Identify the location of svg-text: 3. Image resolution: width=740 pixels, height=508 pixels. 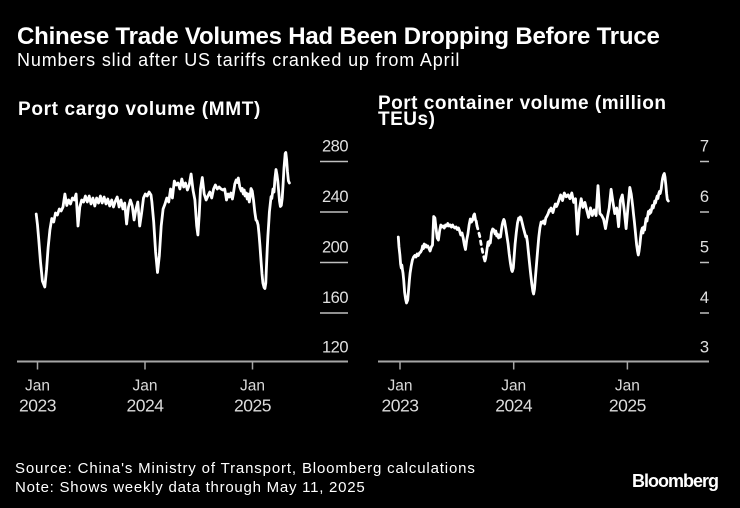
(704, 348).